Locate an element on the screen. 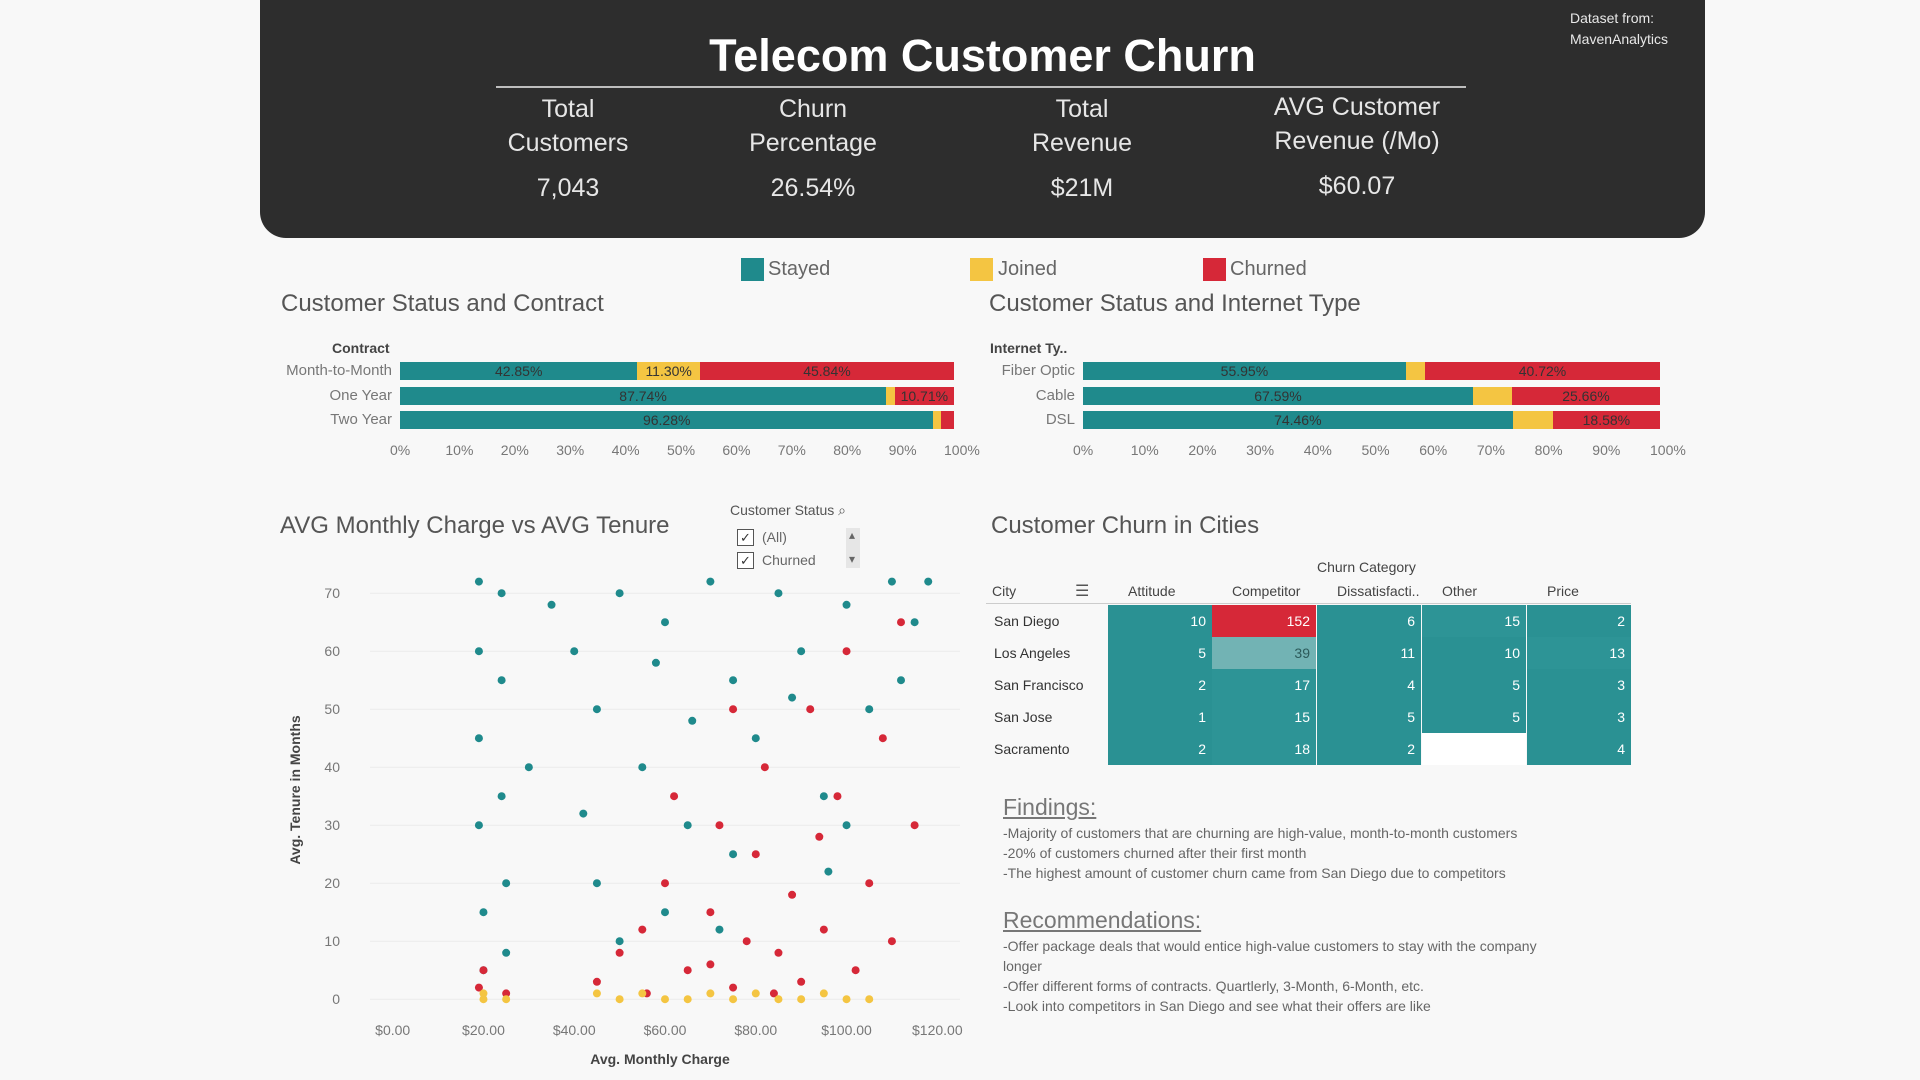 The width and height of the screenshot is (1920, 1080). heatmap-cell: 13 is located at coordinates (1579, 653).